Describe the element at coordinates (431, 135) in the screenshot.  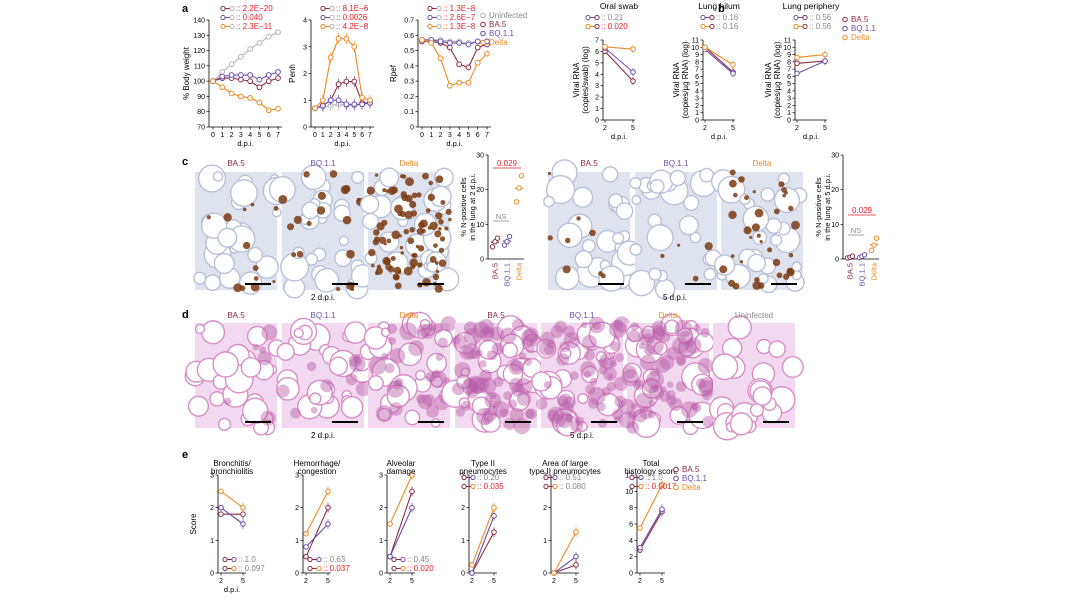
I see `x-tick-label: 1` at that location.